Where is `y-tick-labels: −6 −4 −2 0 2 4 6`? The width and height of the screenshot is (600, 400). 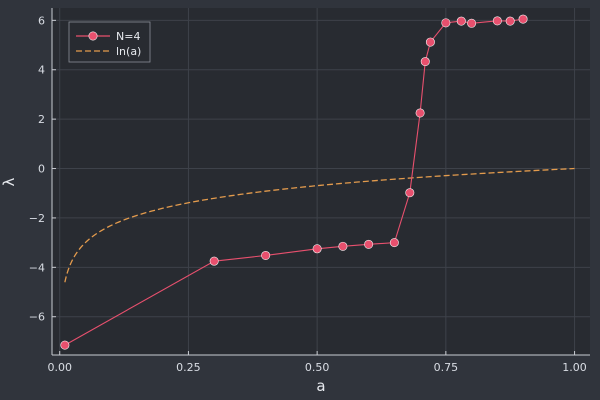 y-tick-labels: −6 −4 −2 0 2 4 6 is located at coordinates (37, 168).